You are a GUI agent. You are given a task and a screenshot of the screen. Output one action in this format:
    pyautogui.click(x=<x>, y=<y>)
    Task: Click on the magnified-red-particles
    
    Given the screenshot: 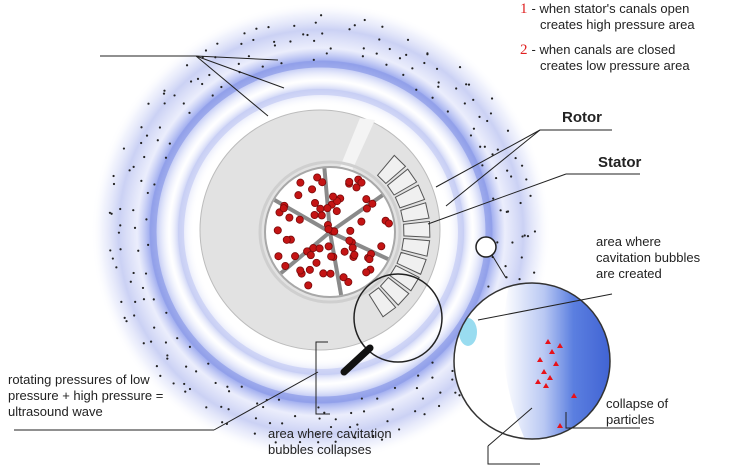 What is the action you would take?
    pyautogui.click(x=556, y=383)
    